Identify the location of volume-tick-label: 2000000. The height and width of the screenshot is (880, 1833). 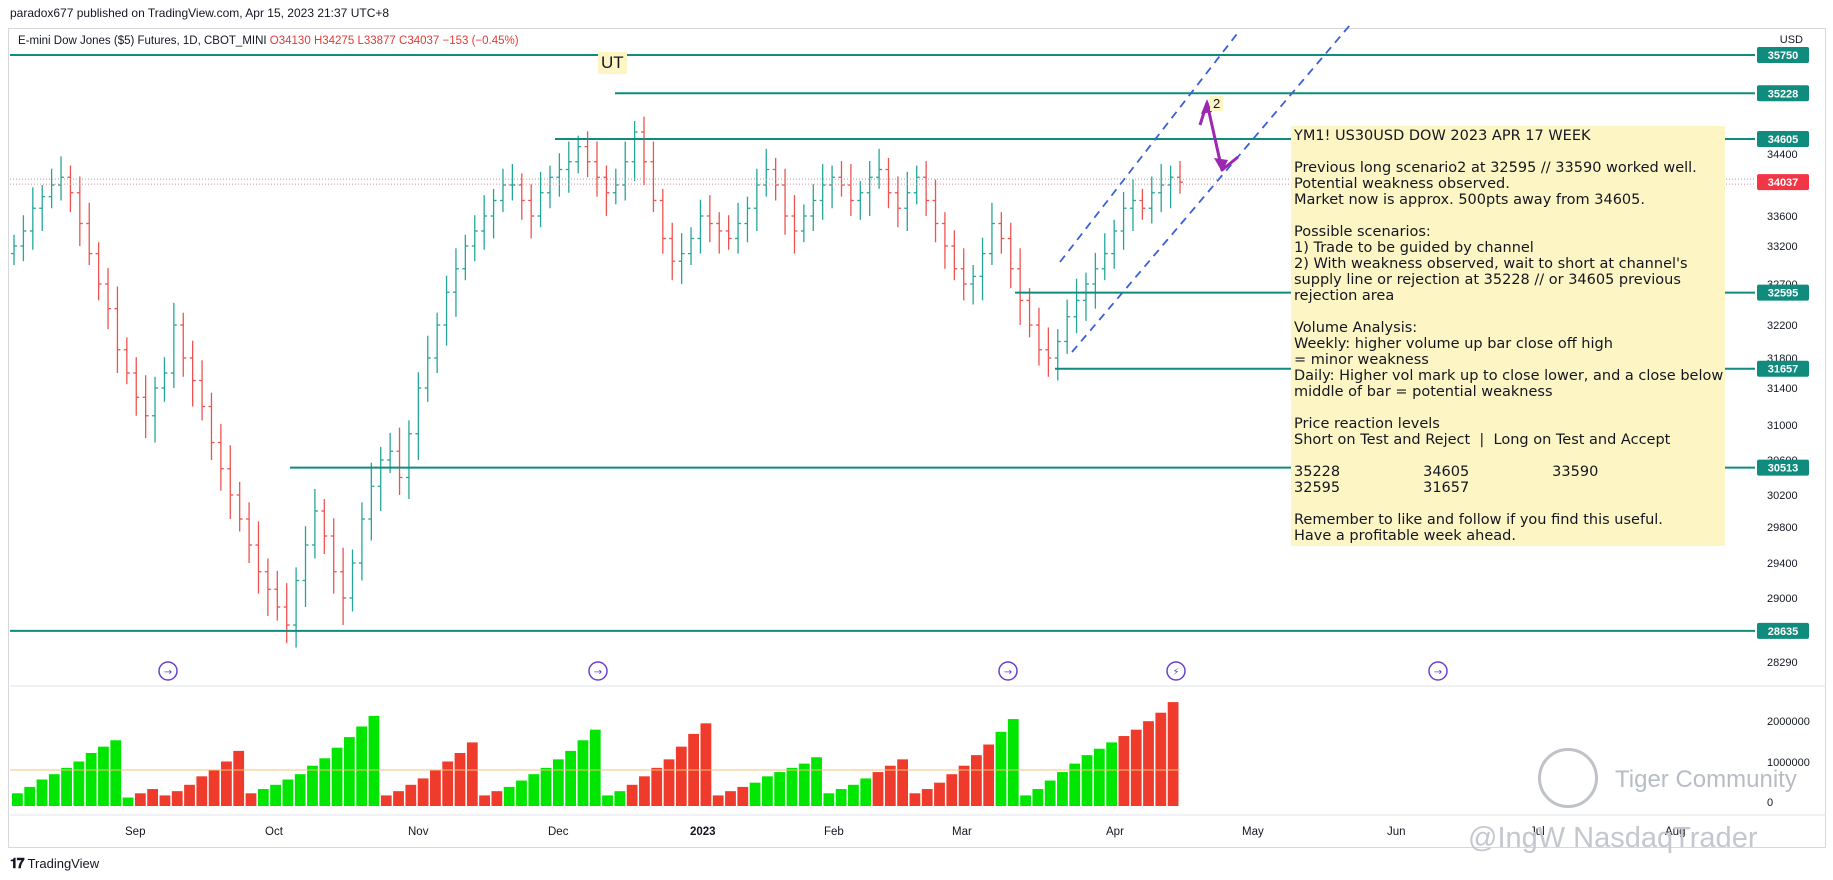
(1788, 722).